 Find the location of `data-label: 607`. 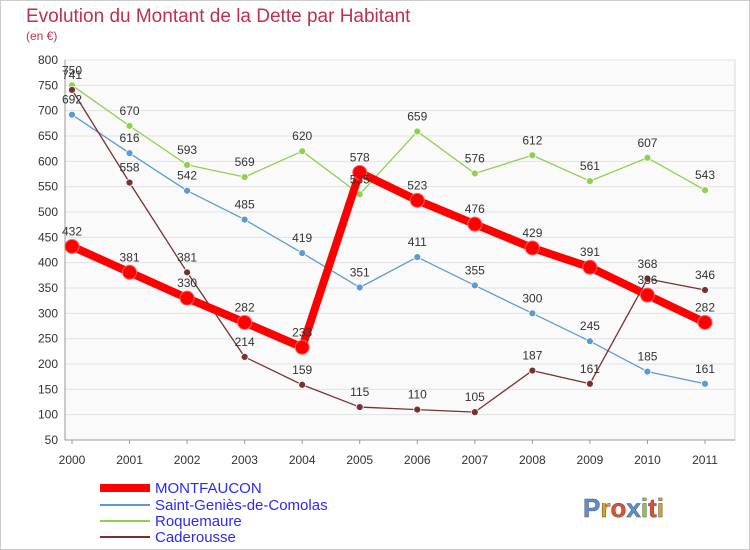

data-label: 607 is located at coordinates (647, 143).